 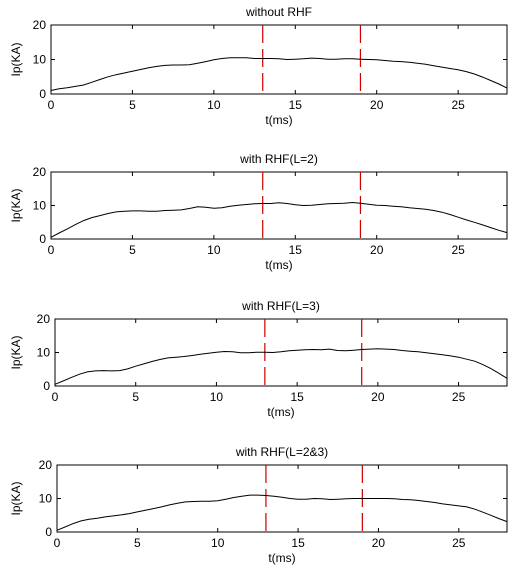 What do you see at coordinates (278, 12) in the screenshot?
I see `chart-title: without RHF` at bounding box center [278, 12].